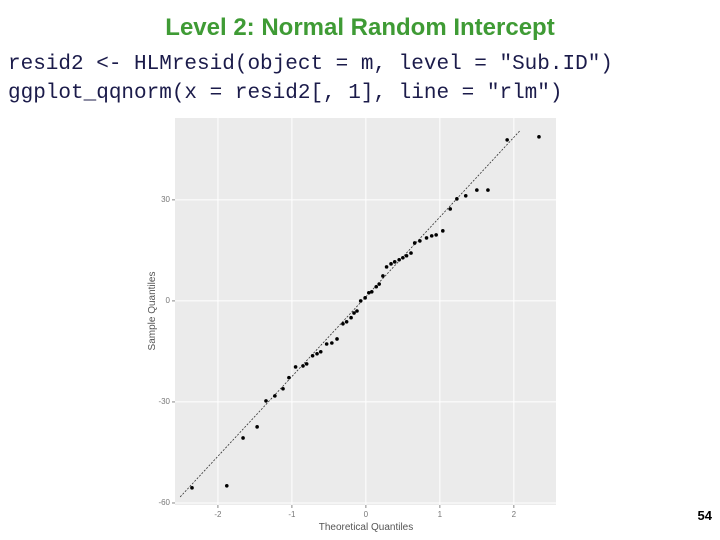 The image size is (720, 540). I want to click on x-tick-label: -1, so click(292, 514).